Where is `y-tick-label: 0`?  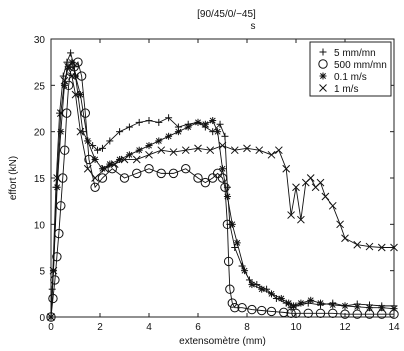
y-tick-label: 0 is located at coordinates (42, 318).